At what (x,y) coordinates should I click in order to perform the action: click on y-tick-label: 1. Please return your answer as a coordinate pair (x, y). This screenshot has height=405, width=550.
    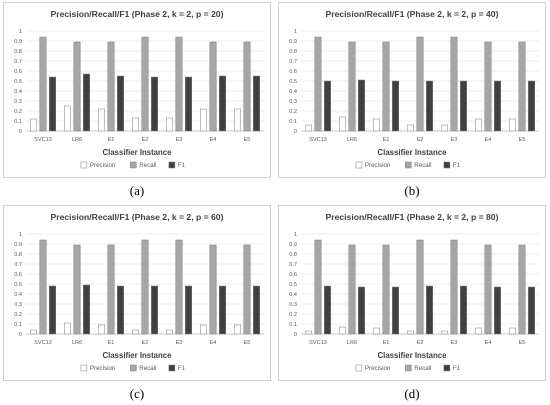
    Looking at the image, I should click on (295, 235).